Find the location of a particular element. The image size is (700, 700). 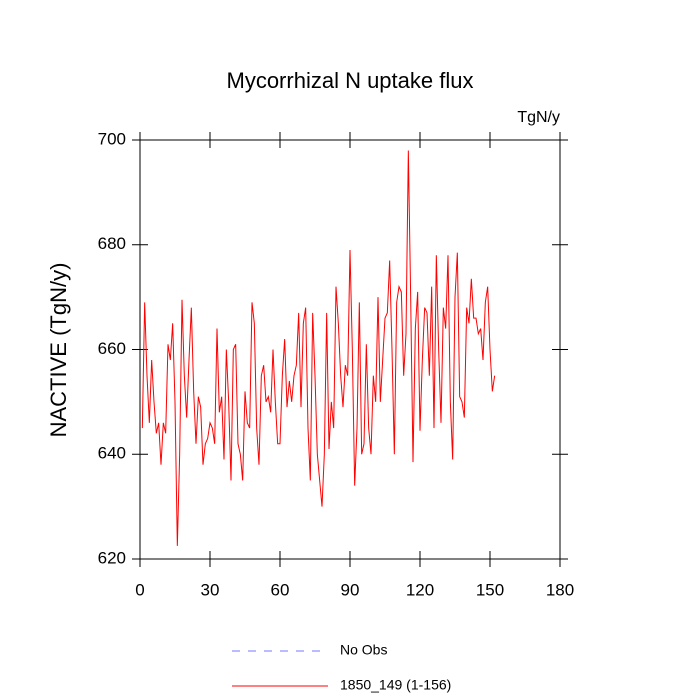

x-tick-label: 180 is located at coordinates (560, 589).